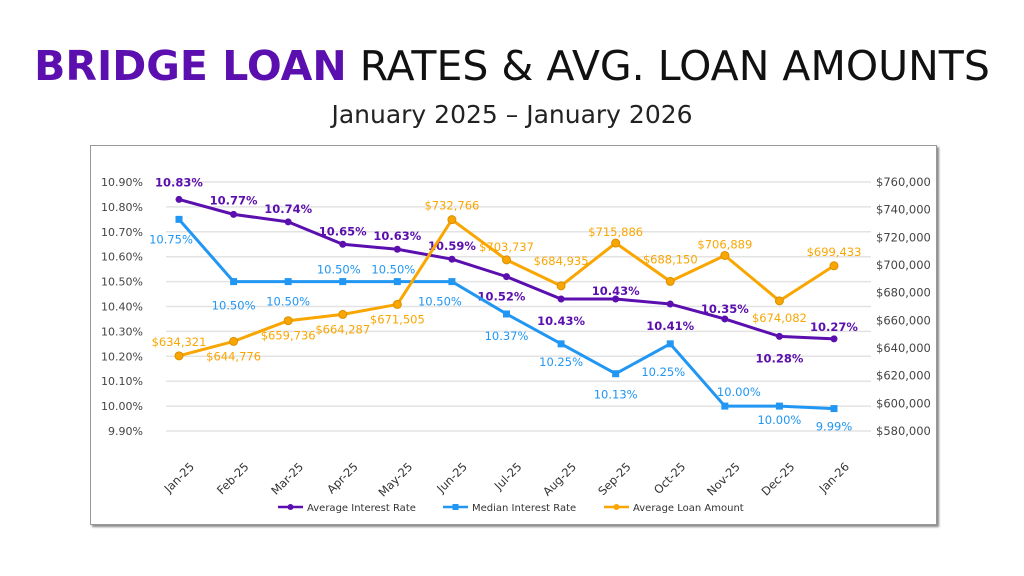 This screenshot has width=1024, height=576. Describe the element at coordinates (508, 477) in the screenshot. I see `x-tick-label: Jul-25` at that location.